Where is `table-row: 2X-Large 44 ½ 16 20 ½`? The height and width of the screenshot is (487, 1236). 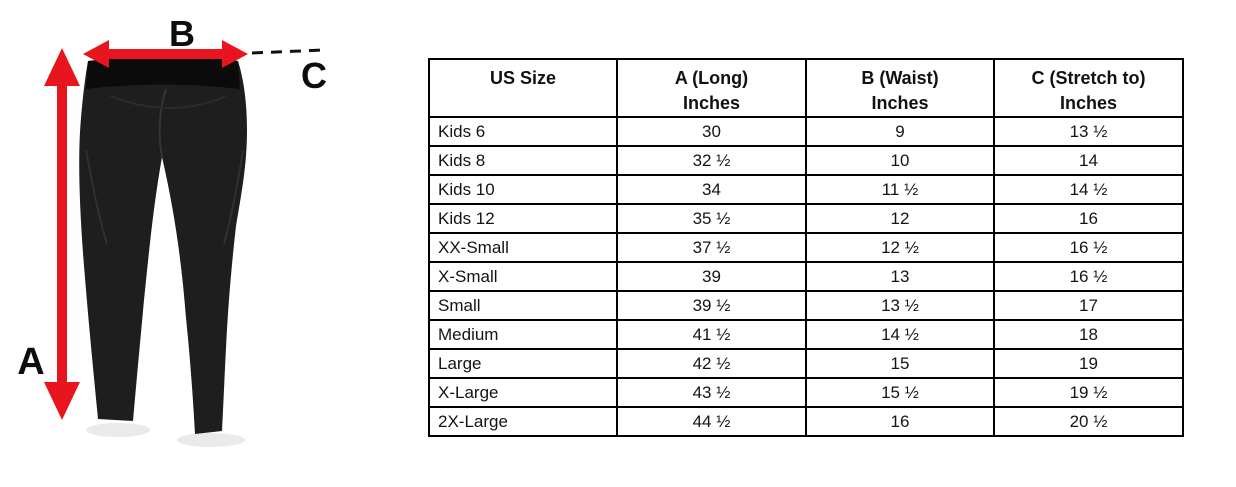
table-row: 2X-Large 44 ½ 16 20 ½ is located at coordinates (806, 421).